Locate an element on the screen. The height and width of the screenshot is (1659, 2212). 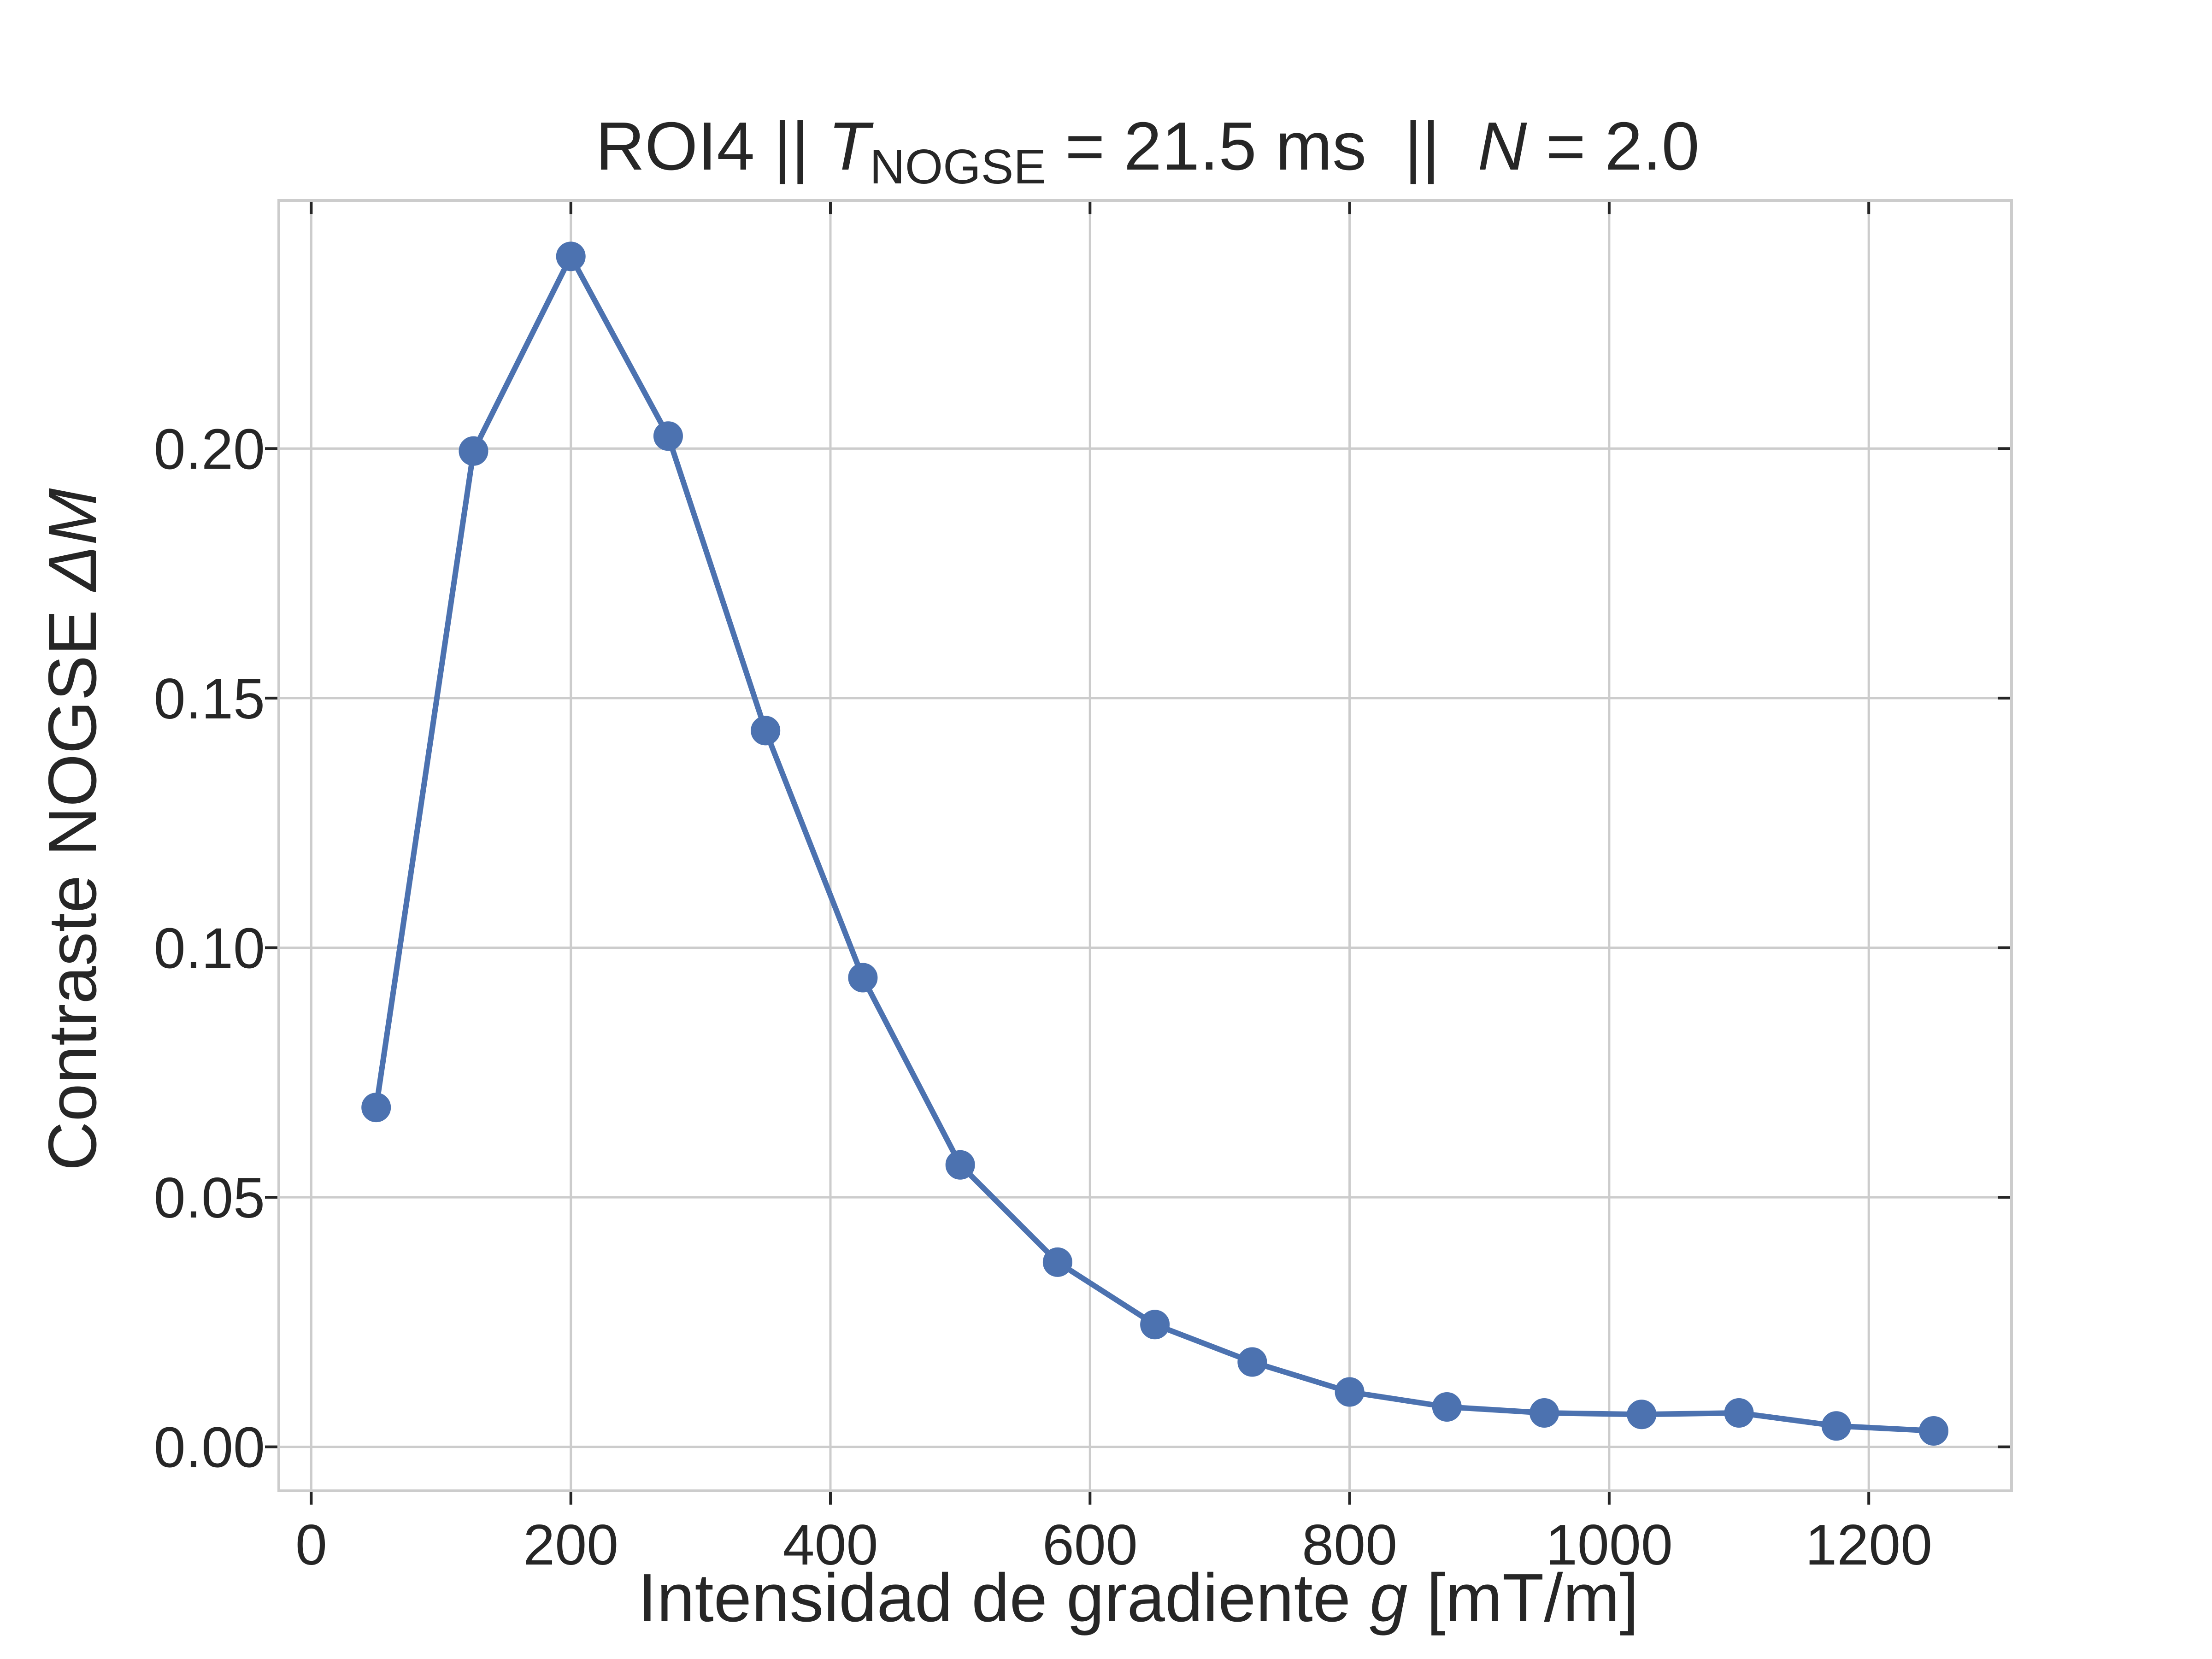
title-prefix: ROI4 || is located at coordinates (711, 146).